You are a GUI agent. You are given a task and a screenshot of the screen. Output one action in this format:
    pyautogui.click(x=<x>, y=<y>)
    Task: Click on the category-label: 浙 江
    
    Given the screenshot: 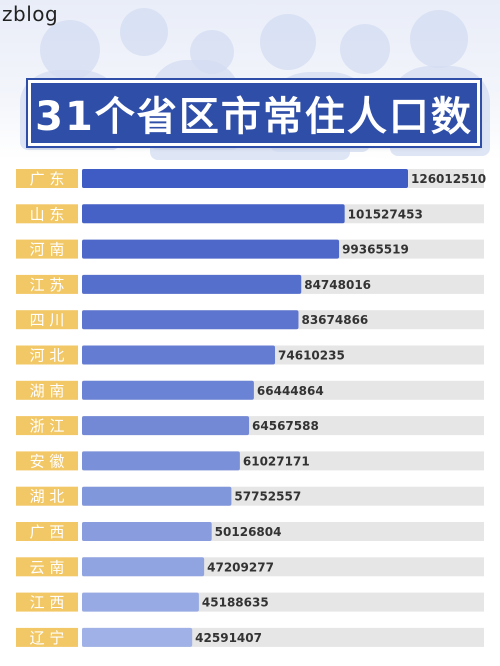 What is the action you would take?
    pyautogui.click(x=47, y=426)
    